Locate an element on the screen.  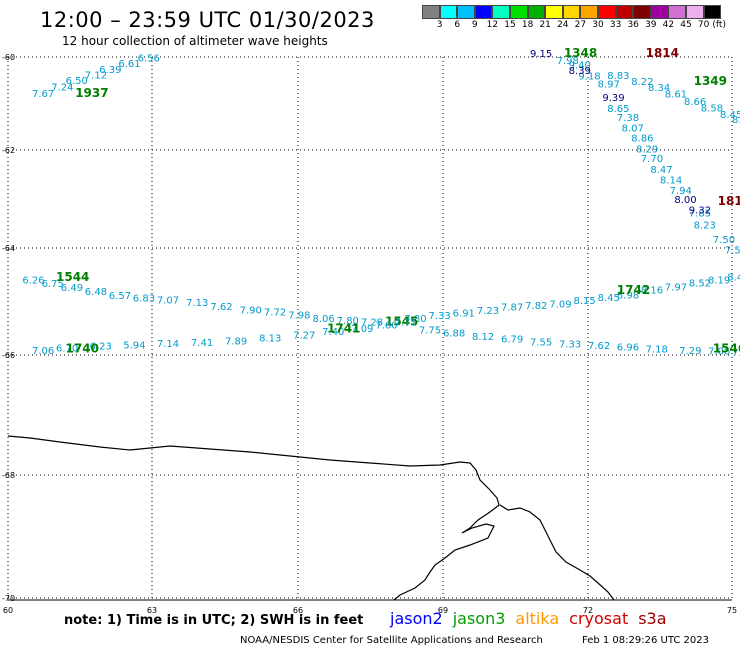
wave-height-label: 7.60 is located at coordinates (386, 325).